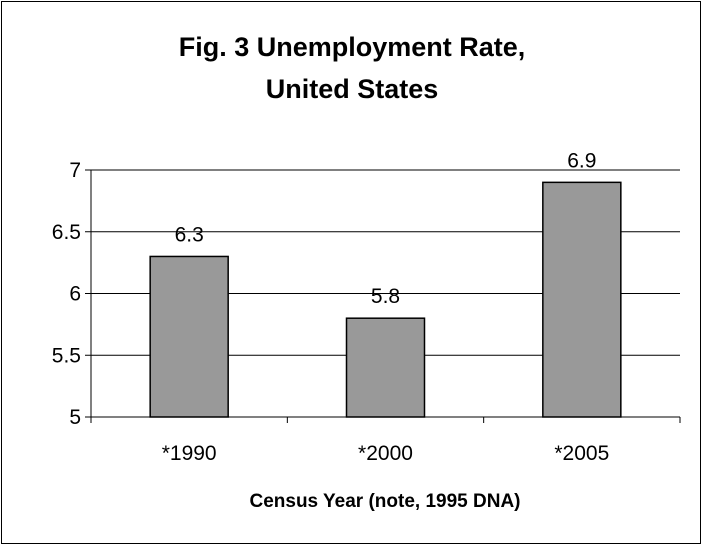  Describe the element at coordinates (75, 170) in the screenshot. I see `y-tick-label: 7` at that location.